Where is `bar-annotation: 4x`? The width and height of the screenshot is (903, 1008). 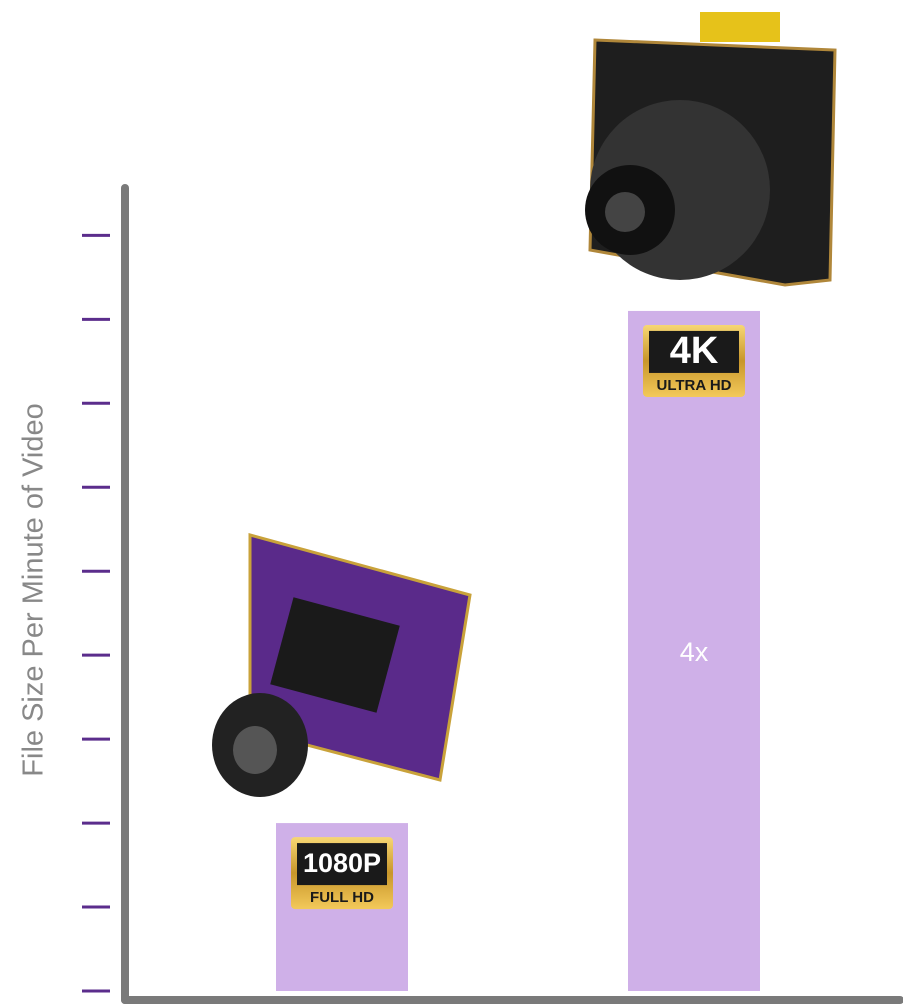
bar-annotation: 4x is located at coordinates (694, 652).